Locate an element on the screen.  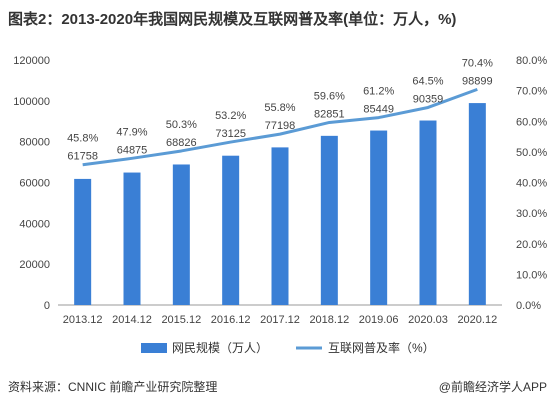
y-left-tick-label: 100000 is located at coordinates (31, 102).